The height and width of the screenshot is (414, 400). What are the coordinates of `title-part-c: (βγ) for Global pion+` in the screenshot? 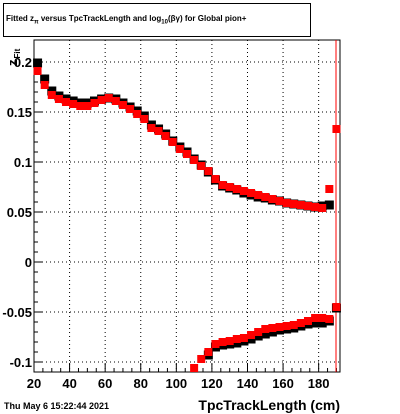 It's located at (207, 18).